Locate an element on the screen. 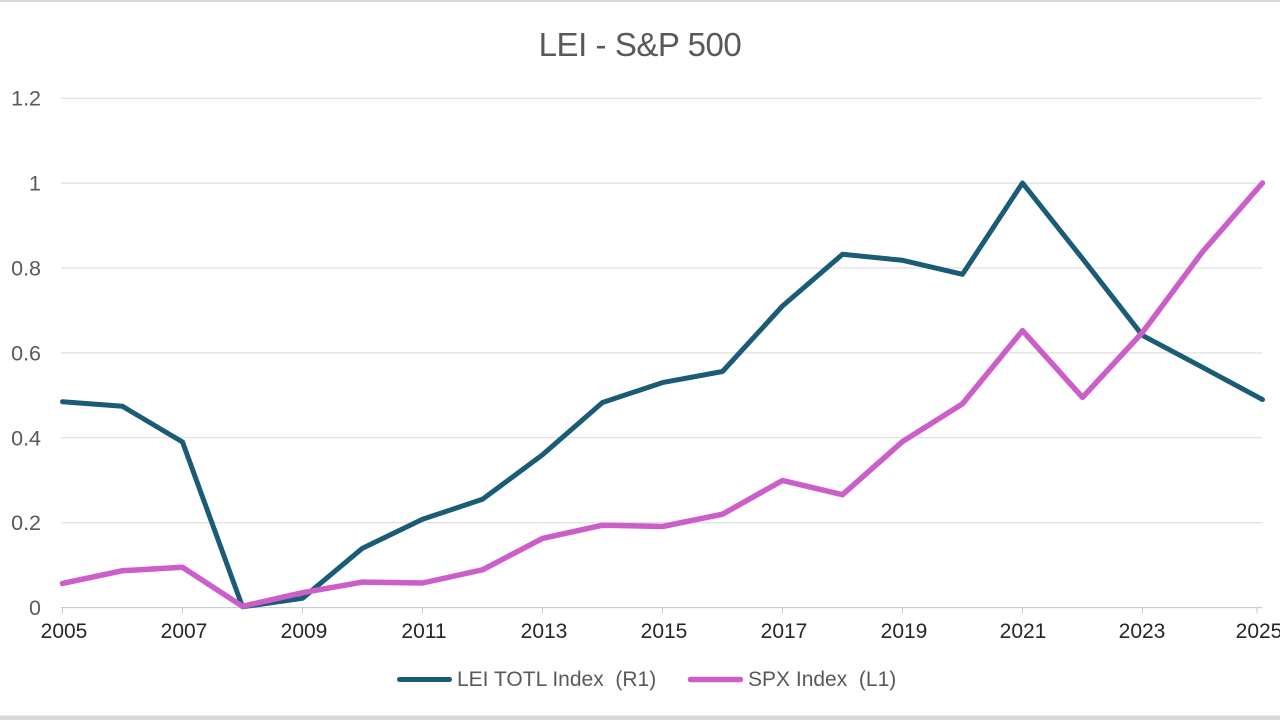 The height and width of the screenshot is (720, 1280). svg-text: 2015 is located at coordinates (664, 631).